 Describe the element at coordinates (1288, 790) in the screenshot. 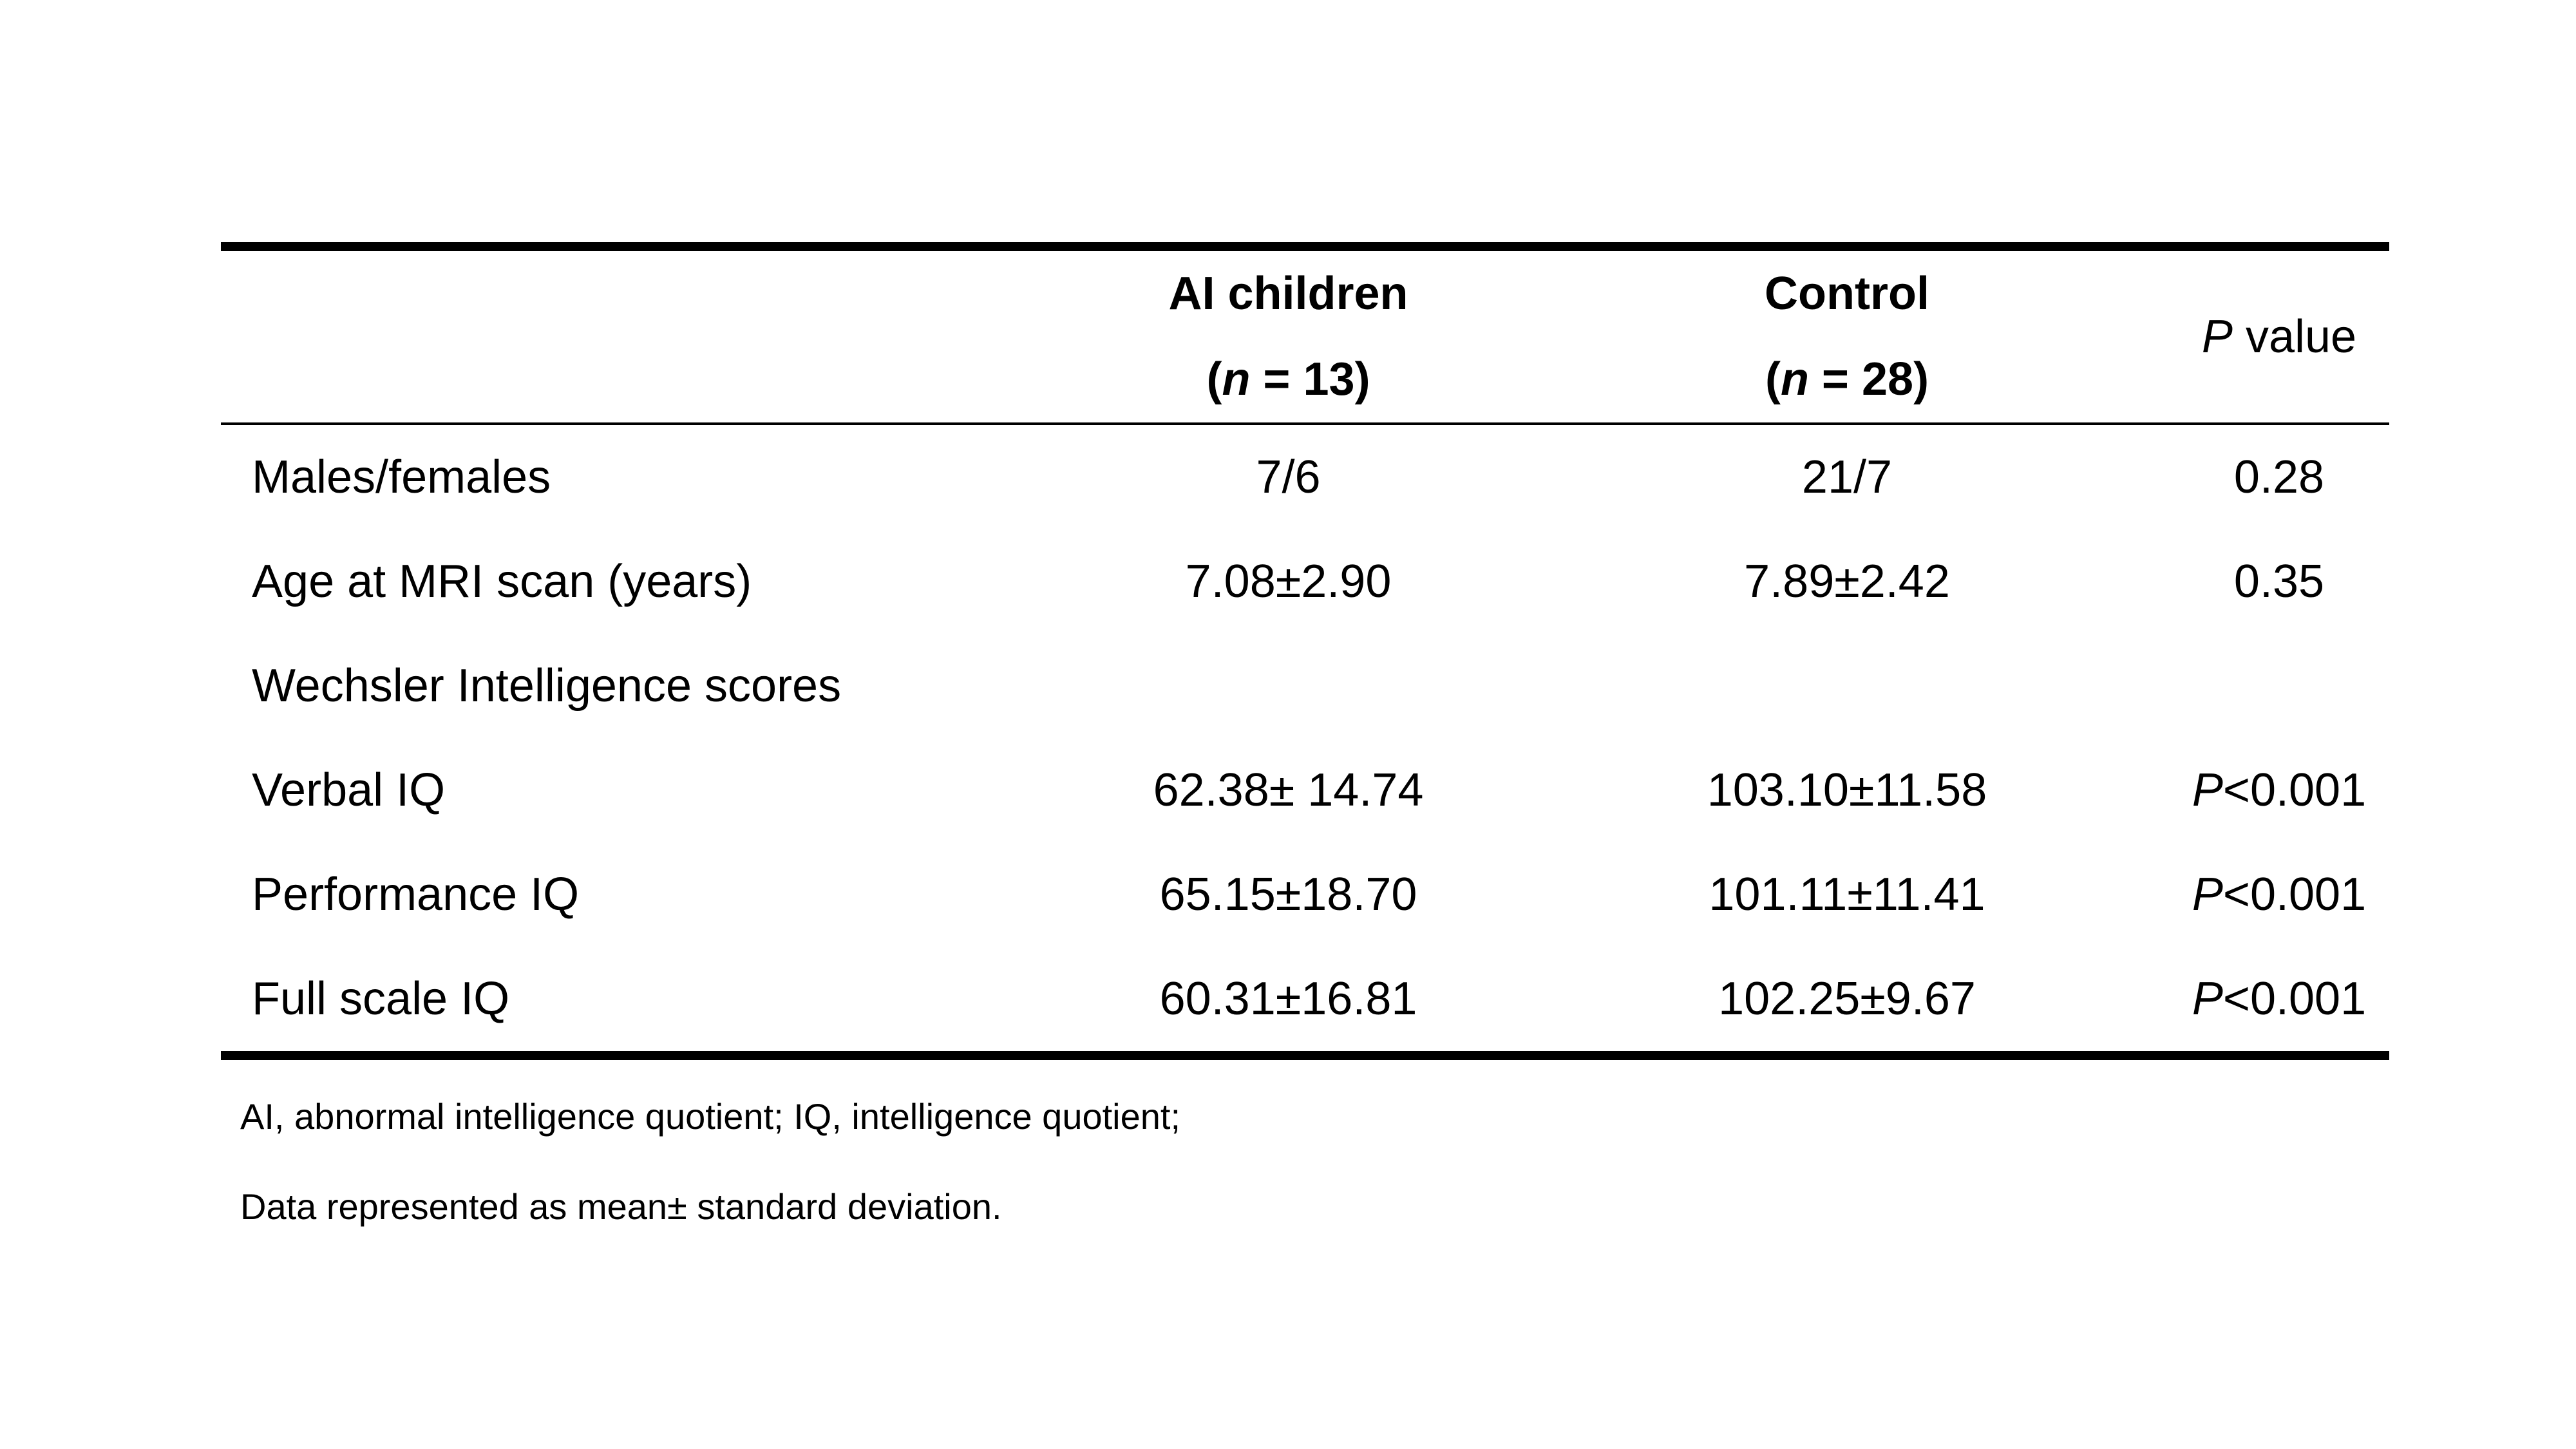

I see `ai-children-value: 62.38± 14.74` at that location.